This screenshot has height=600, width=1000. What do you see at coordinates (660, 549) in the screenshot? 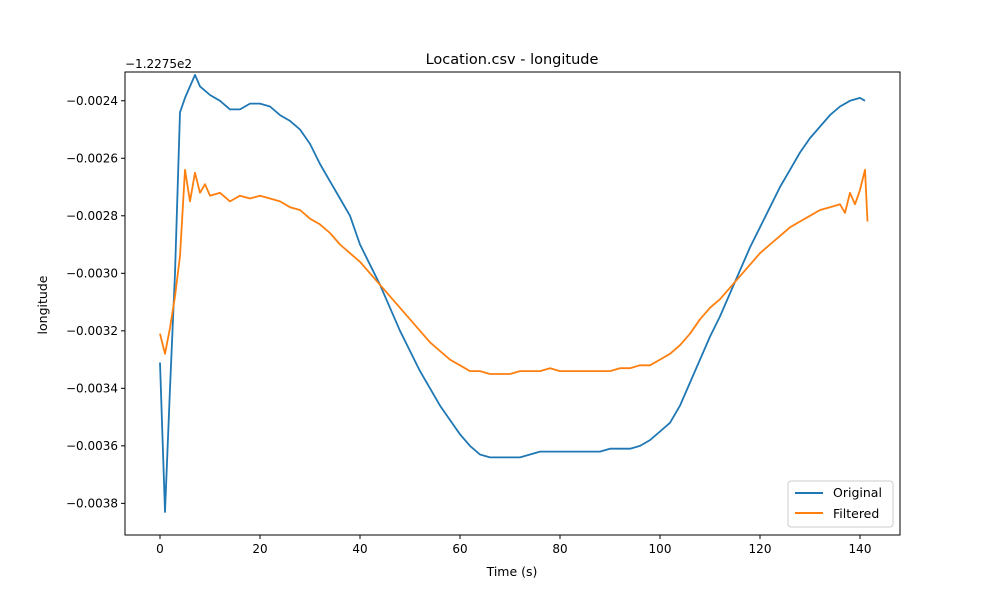
I see `x-tick-label: 100` at bounding box center [660, 549].